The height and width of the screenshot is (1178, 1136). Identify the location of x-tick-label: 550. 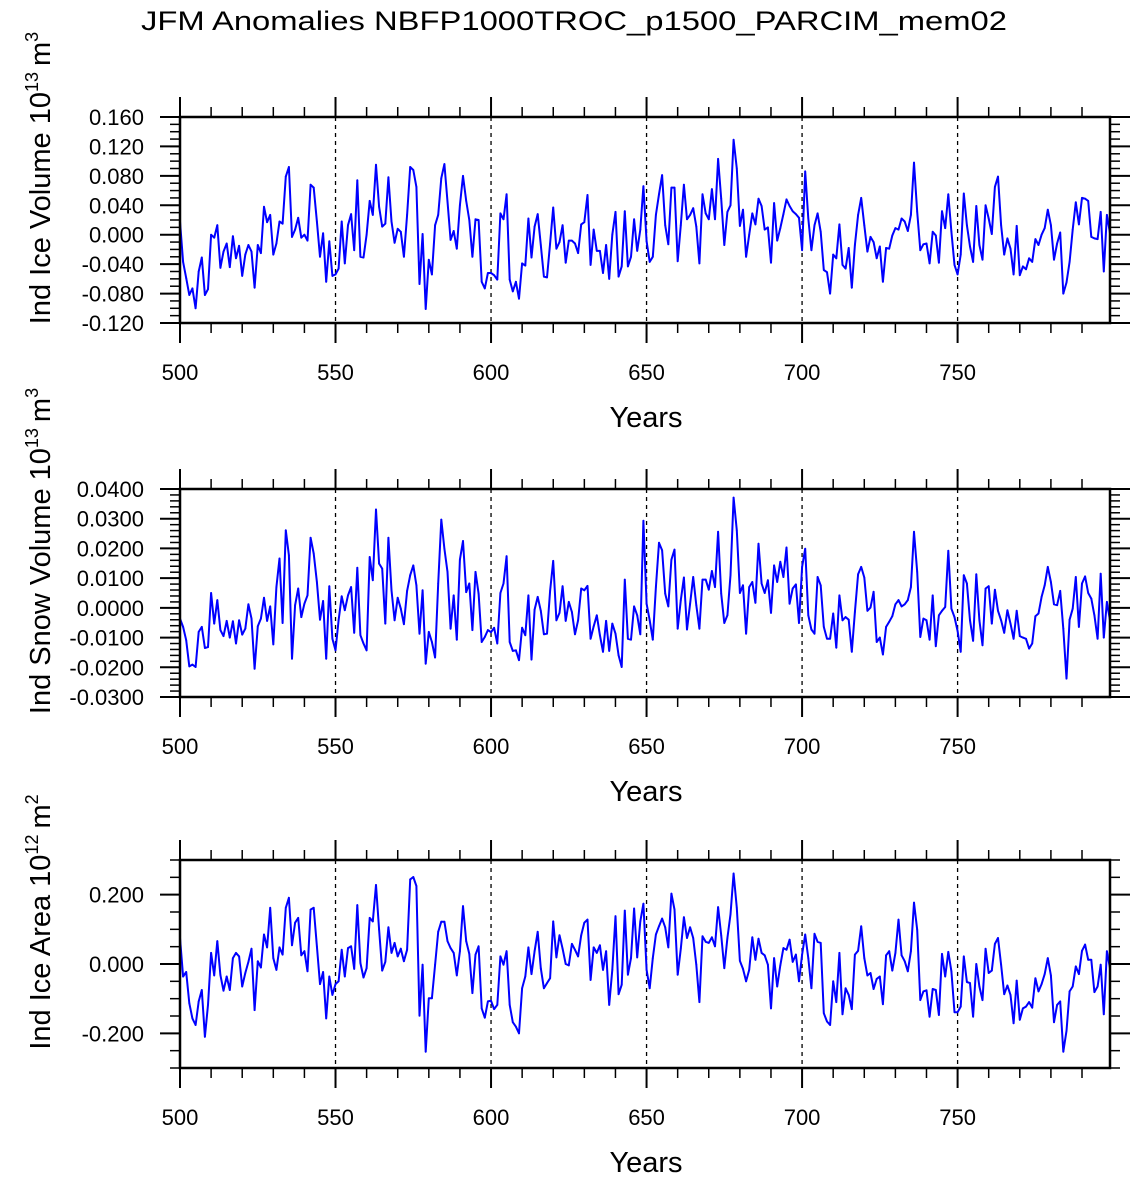
(335, 372).